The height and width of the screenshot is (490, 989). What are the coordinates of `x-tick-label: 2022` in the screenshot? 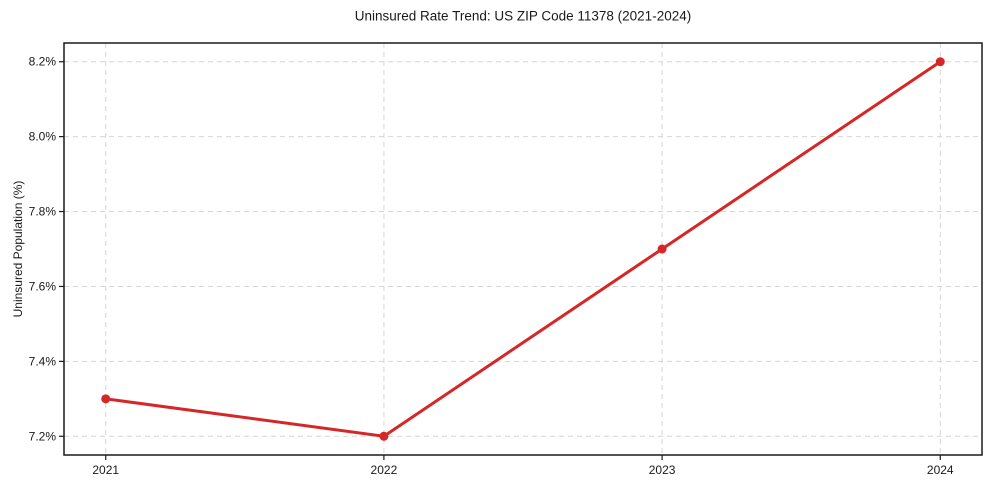 It's located at (384, 470).